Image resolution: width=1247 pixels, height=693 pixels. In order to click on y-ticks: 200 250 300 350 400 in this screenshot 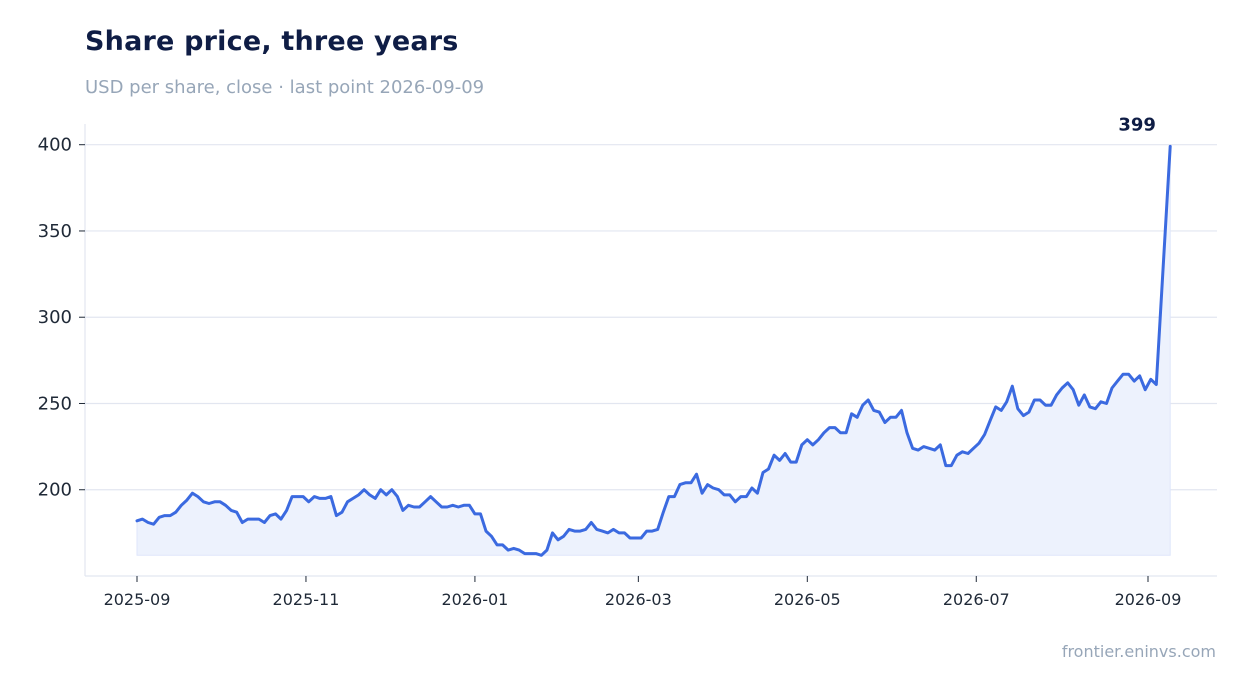, I will do `click(61, 318)`.